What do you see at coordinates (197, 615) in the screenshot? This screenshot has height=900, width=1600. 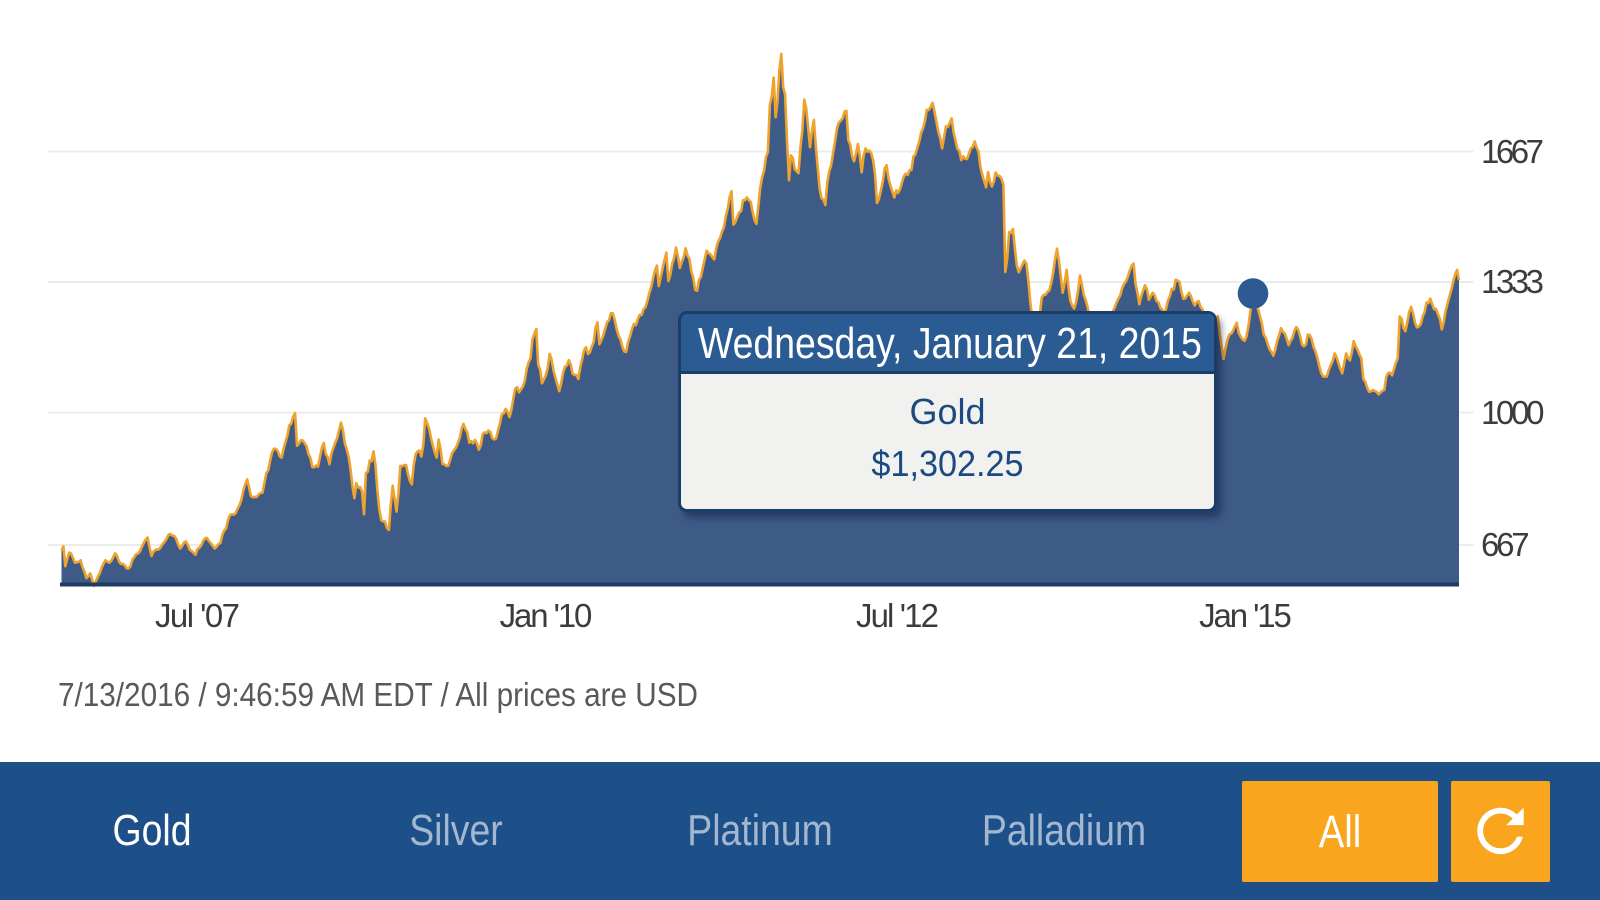 I see `svg-text: Jul '07` at bounding box center [197, 615].